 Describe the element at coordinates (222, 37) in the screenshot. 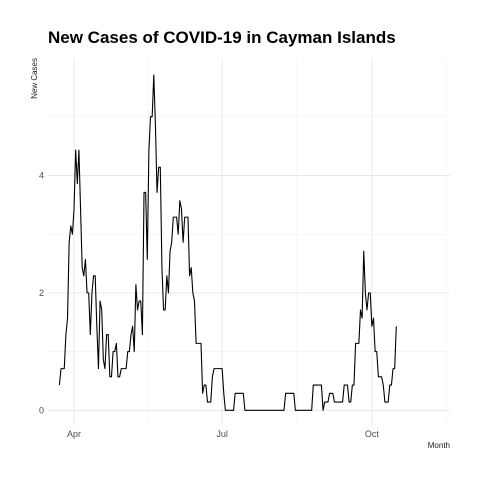

I see `chart-title: New Cases of COVID-19 in Cayman Islands` at that location.